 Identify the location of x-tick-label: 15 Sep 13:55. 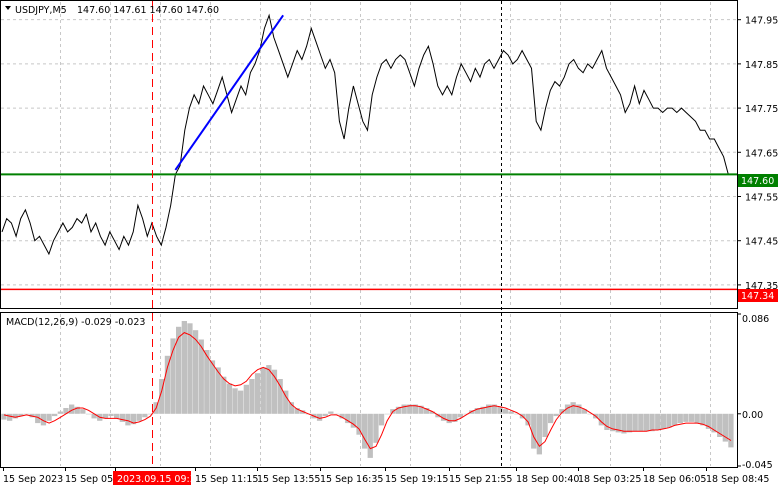
(288, 479).